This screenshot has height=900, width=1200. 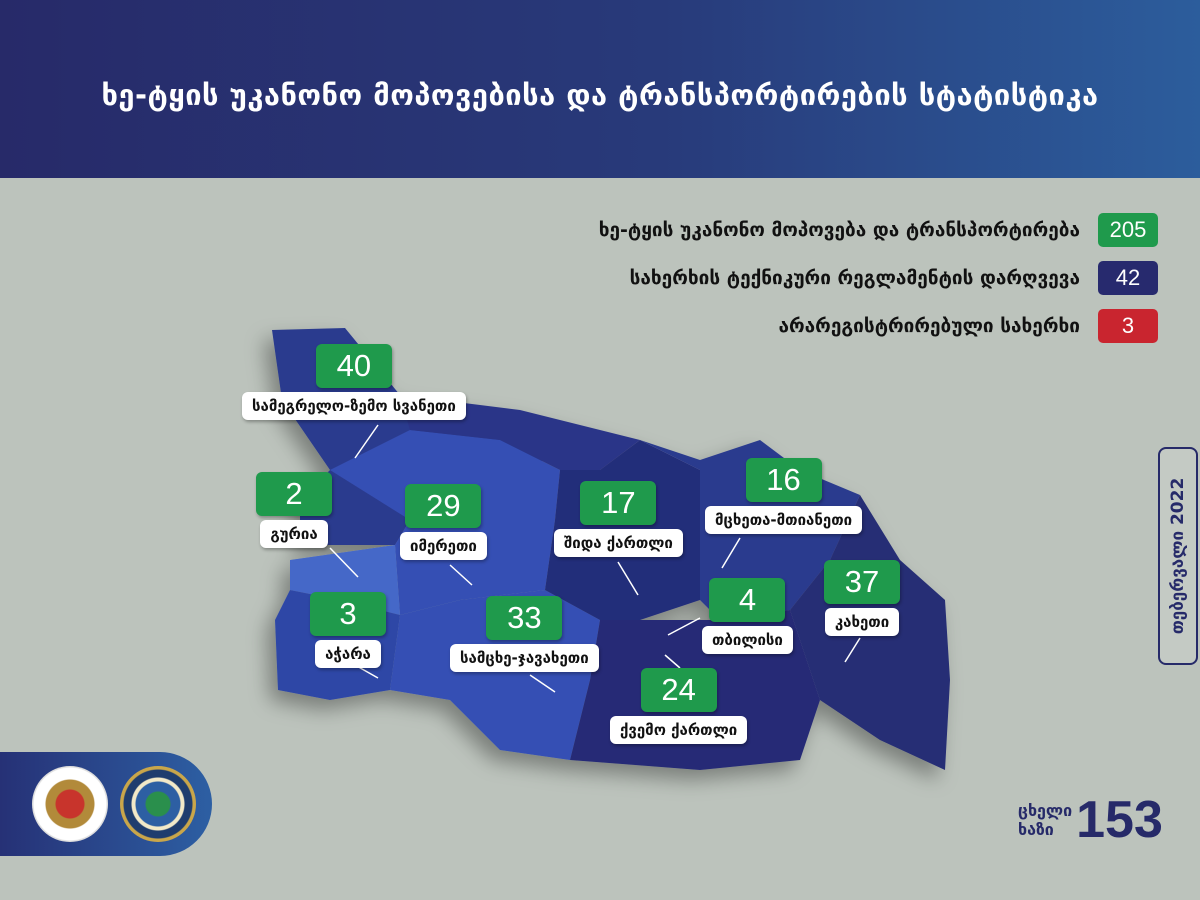 What do you see at coordinates (1128, 230) in the screenshot?
I see `legend-value: 205` at bounding box center [1128, 230].